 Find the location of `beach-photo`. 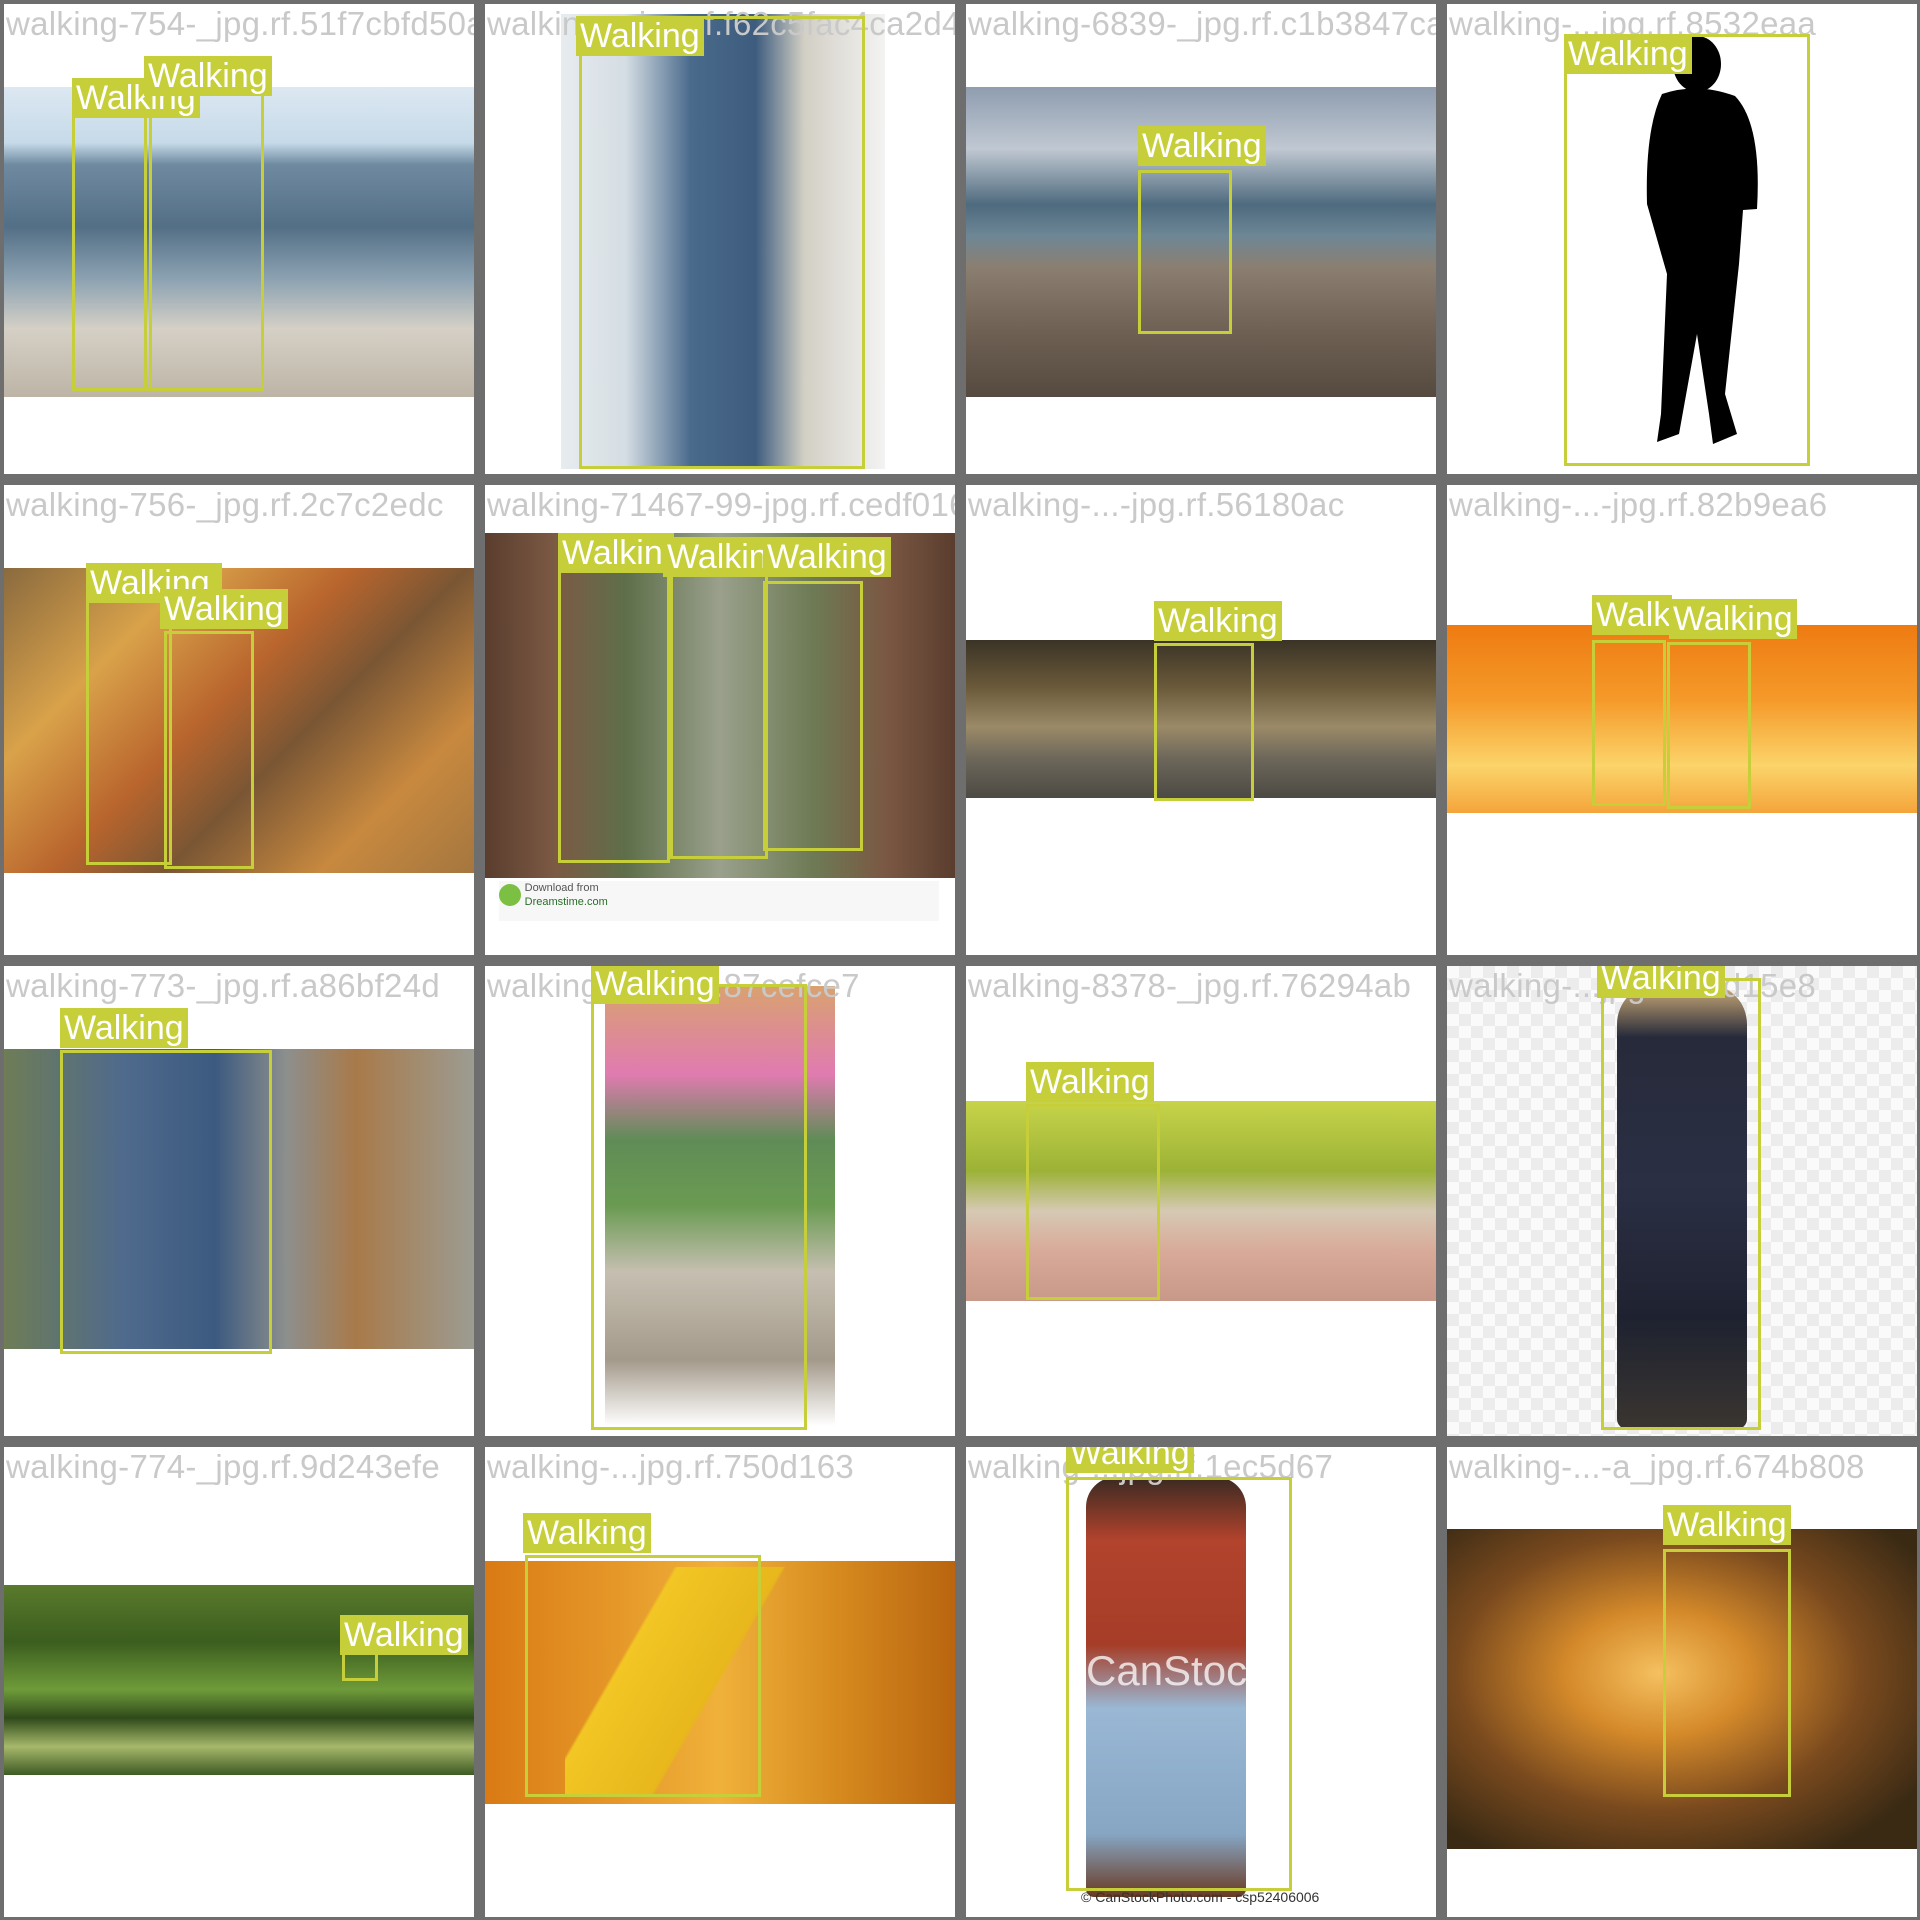

beach-photo is located at coordinates (239, 242).